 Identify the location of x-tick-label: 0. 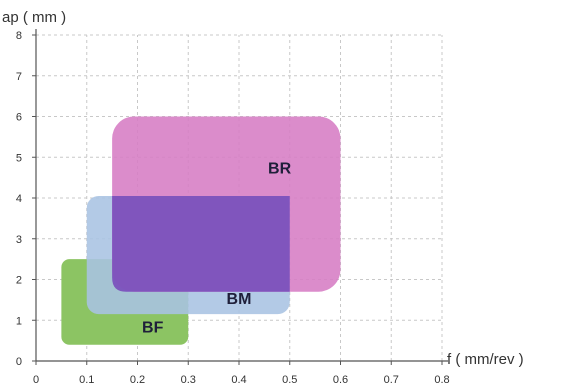
(36, 380).